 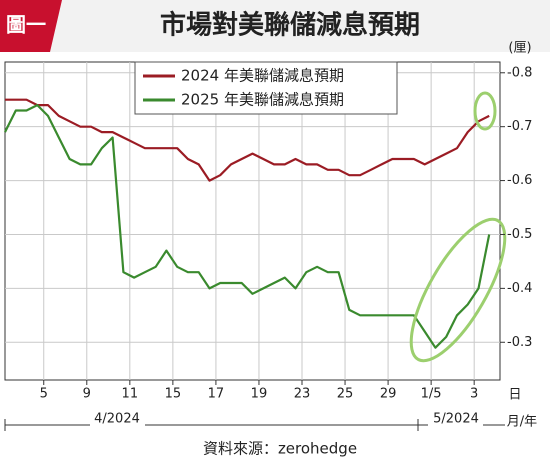 I want to click on x-tick-label: 17, so click(x=216, y=394).